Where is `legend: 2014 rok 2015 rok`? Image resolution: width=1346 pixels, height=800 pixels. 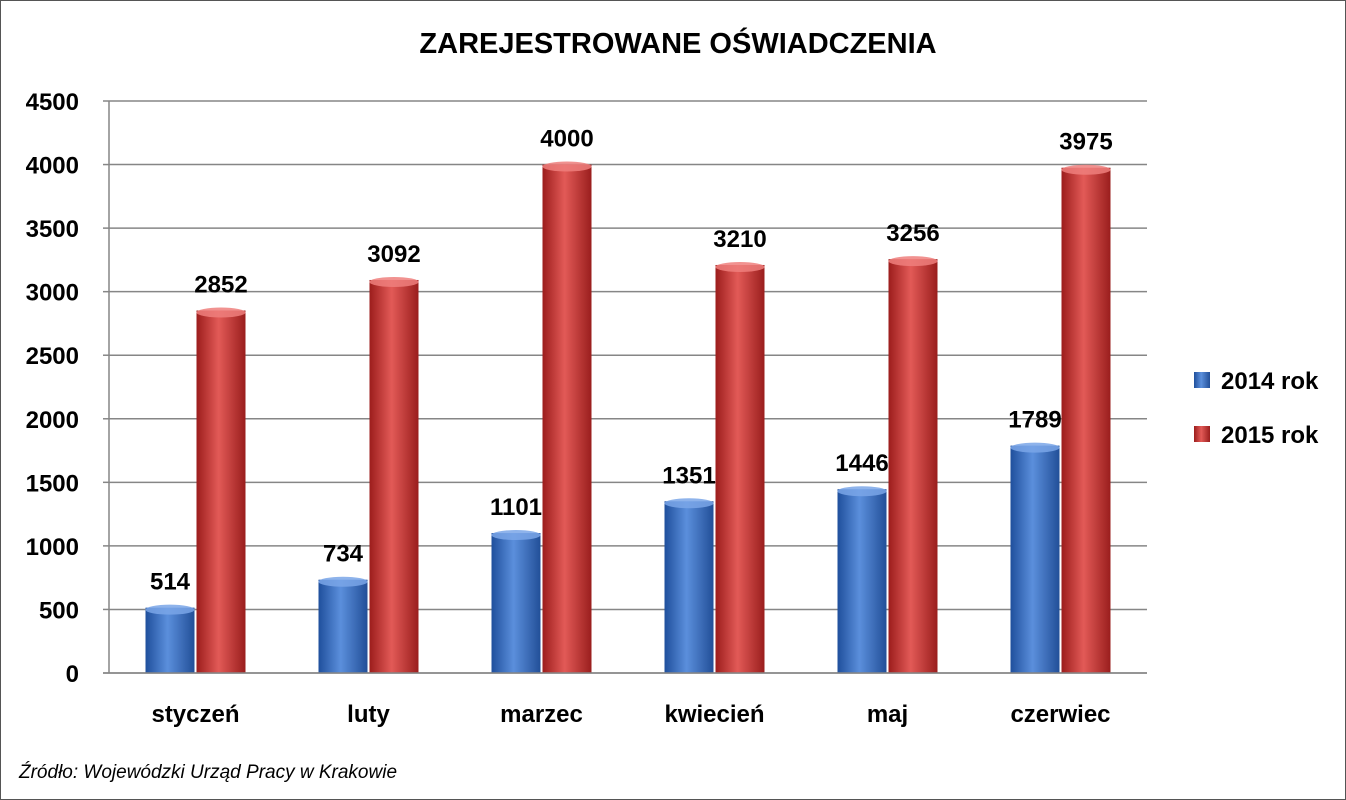
legend: 2014 rok 2015 rok is located at coordinates (1256, 408).